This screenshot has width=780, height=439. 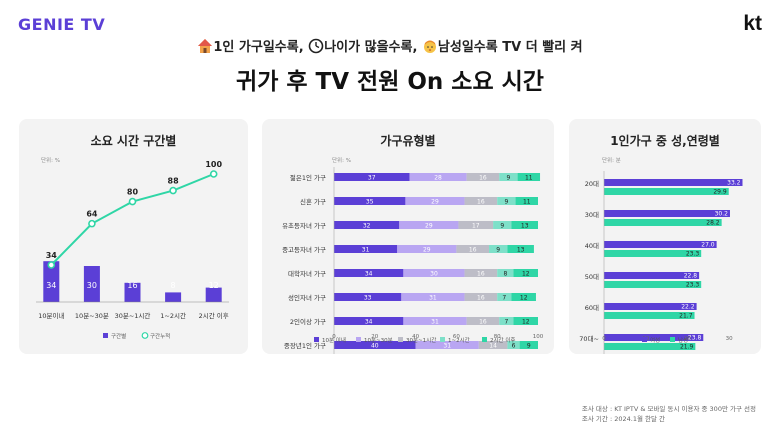 I want to click on cumulative-value-label: 64, so click(x=92, y=214).